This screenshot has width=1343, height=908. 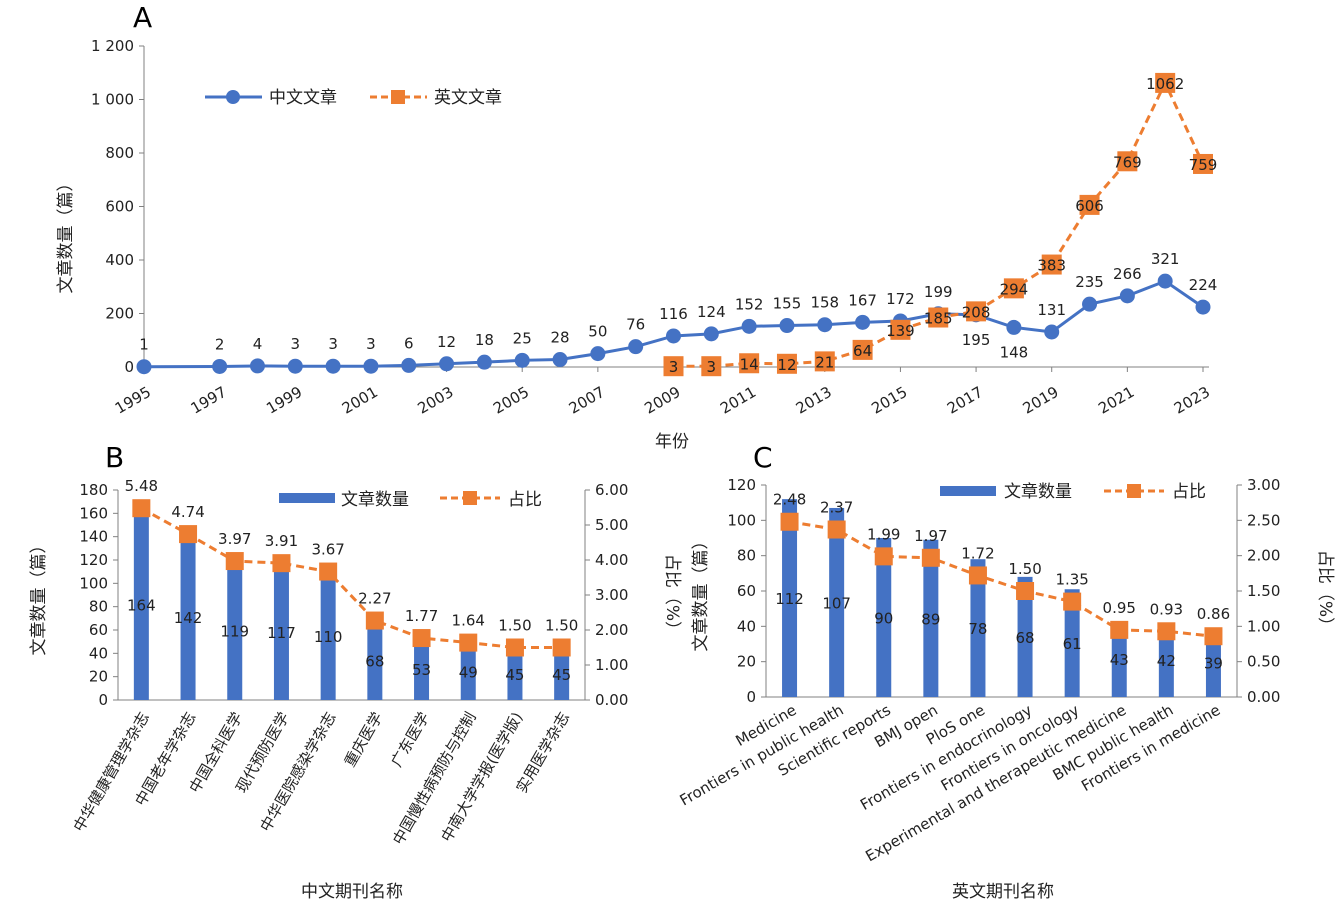 What do you see at coordinates (938, 319) in the screenshot?
I see `data-label-english: 185` at bounding box center [938, 319].